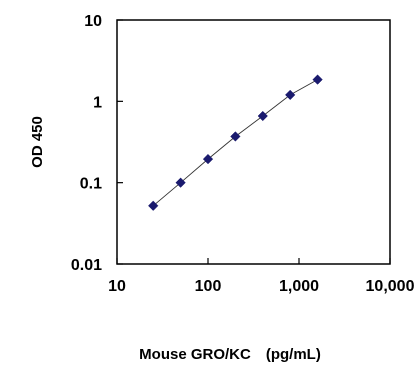 The image size is (420, 366). I want to click on y-tick-label: 0.1, so click(91, 184).